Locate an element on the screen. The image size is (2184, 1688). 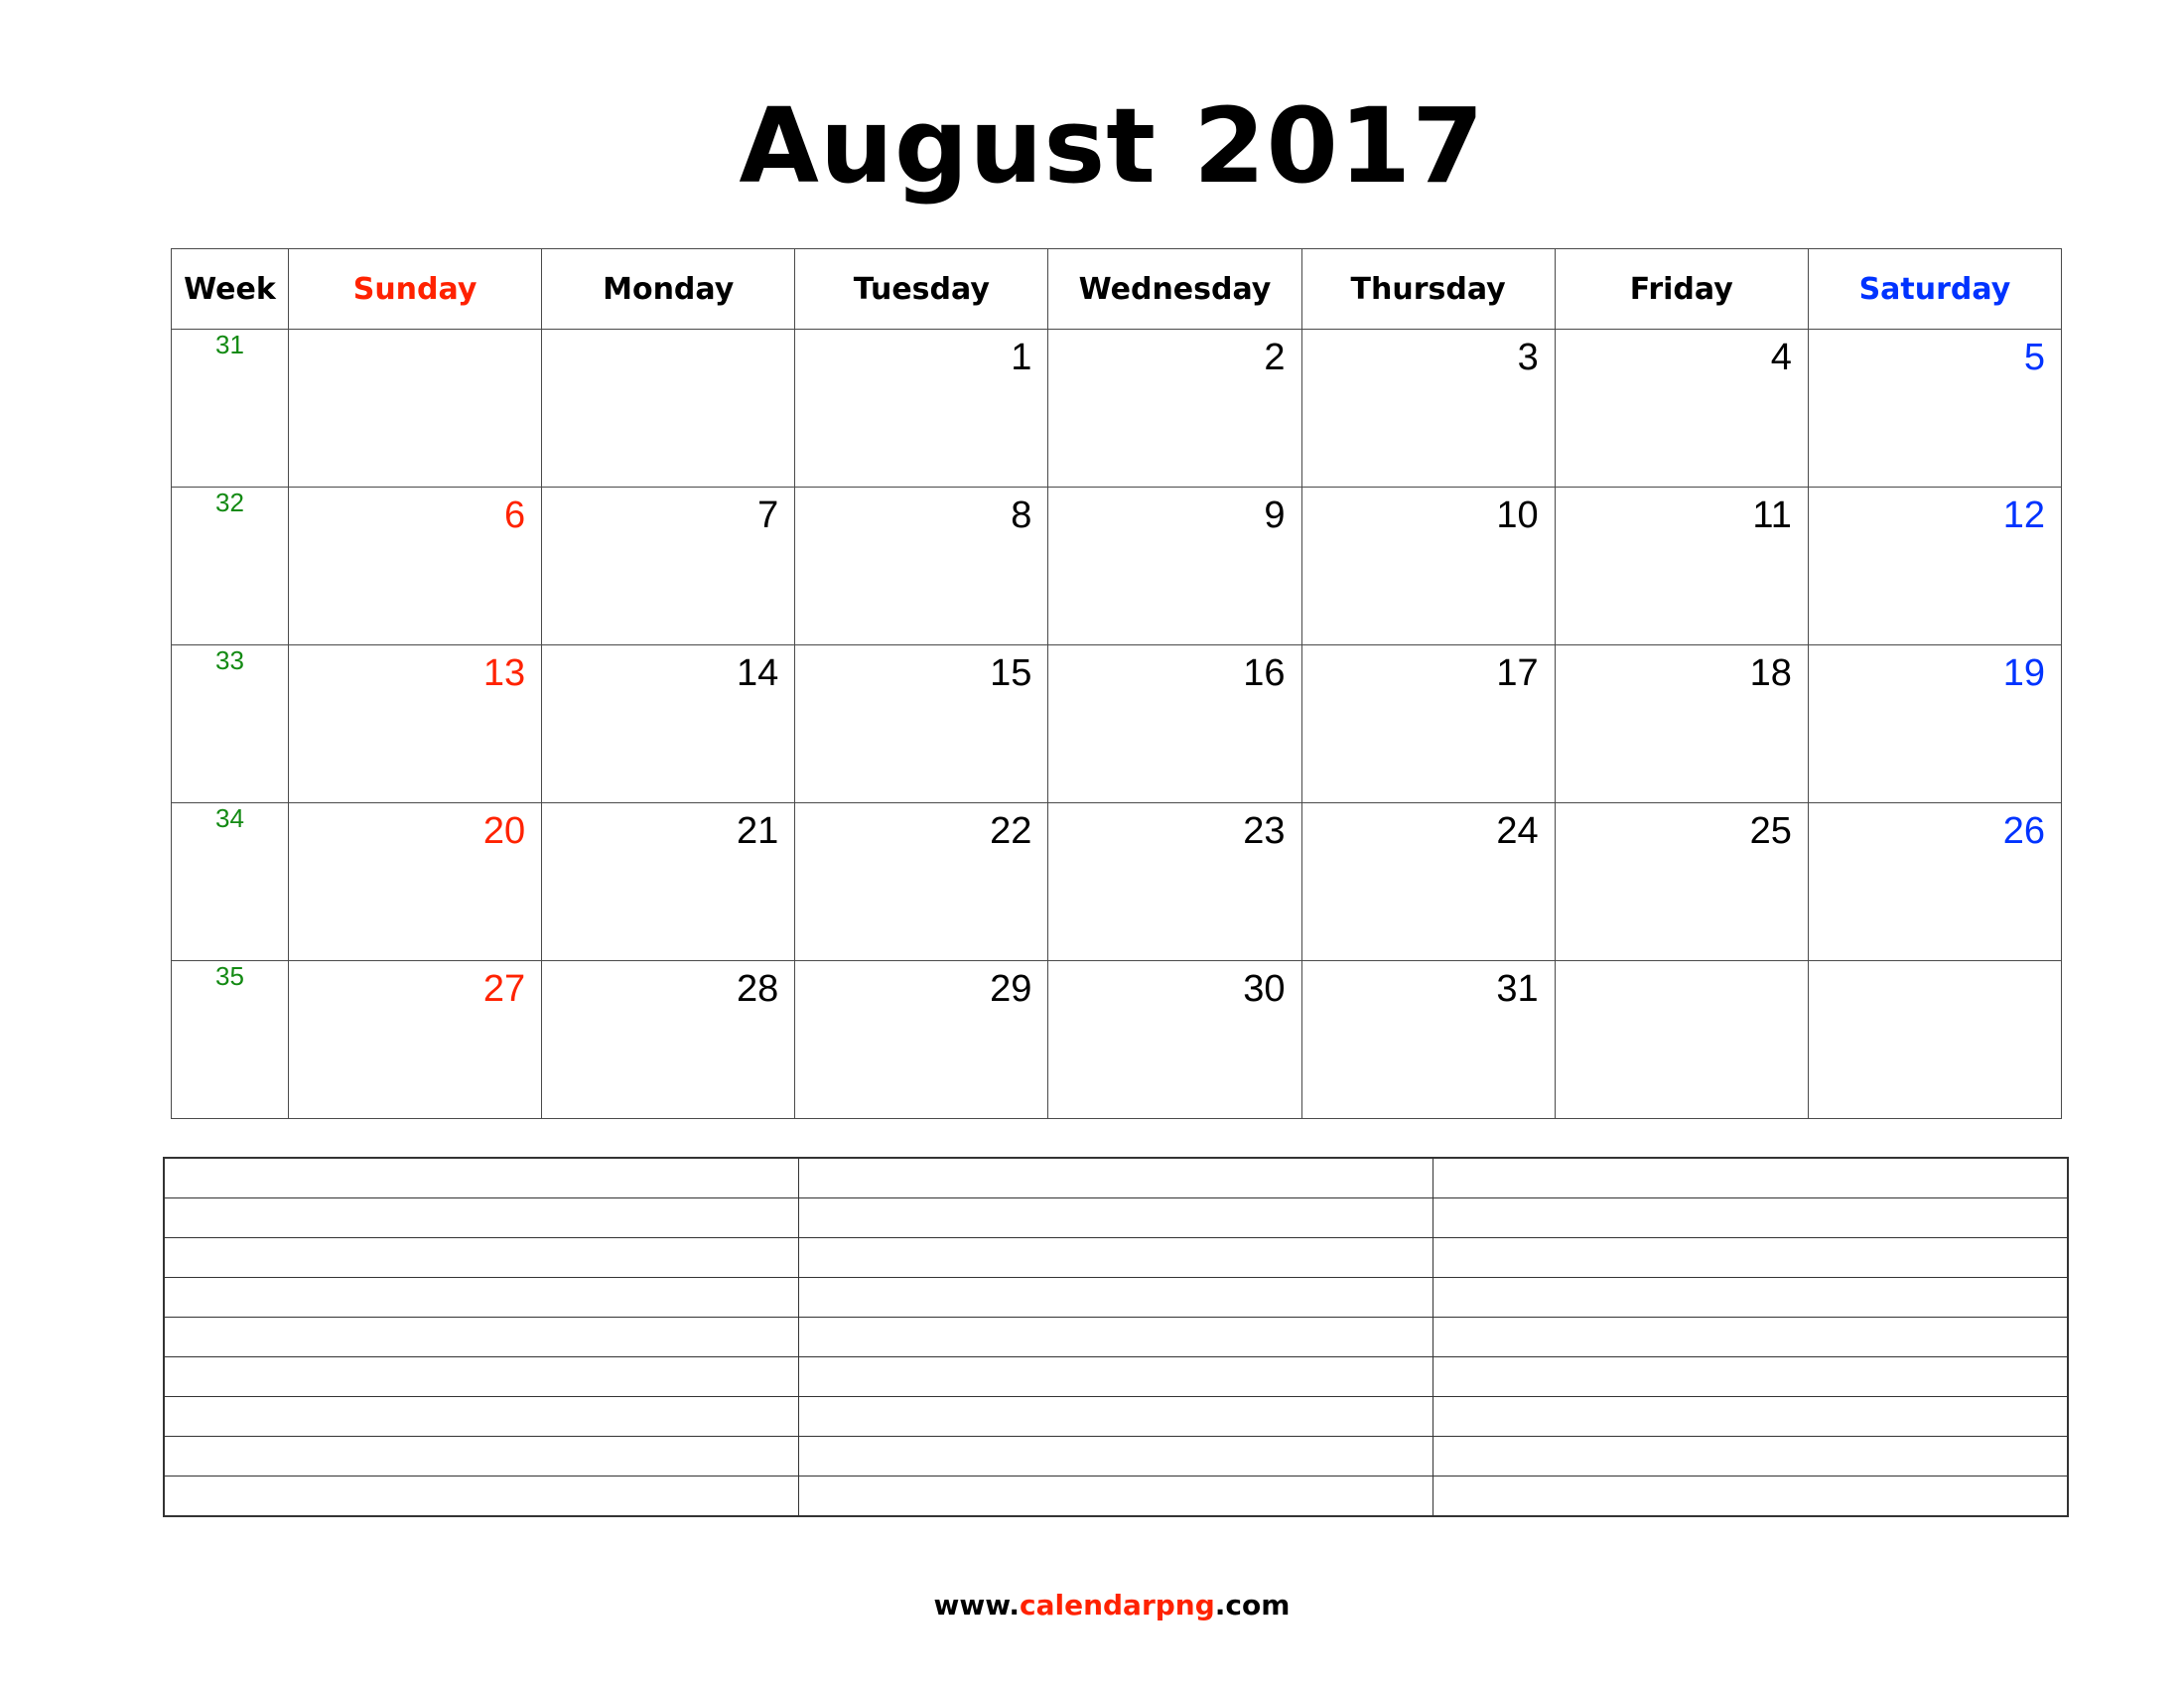
page-title: August 2017 is located at coordinates (1112, 146).